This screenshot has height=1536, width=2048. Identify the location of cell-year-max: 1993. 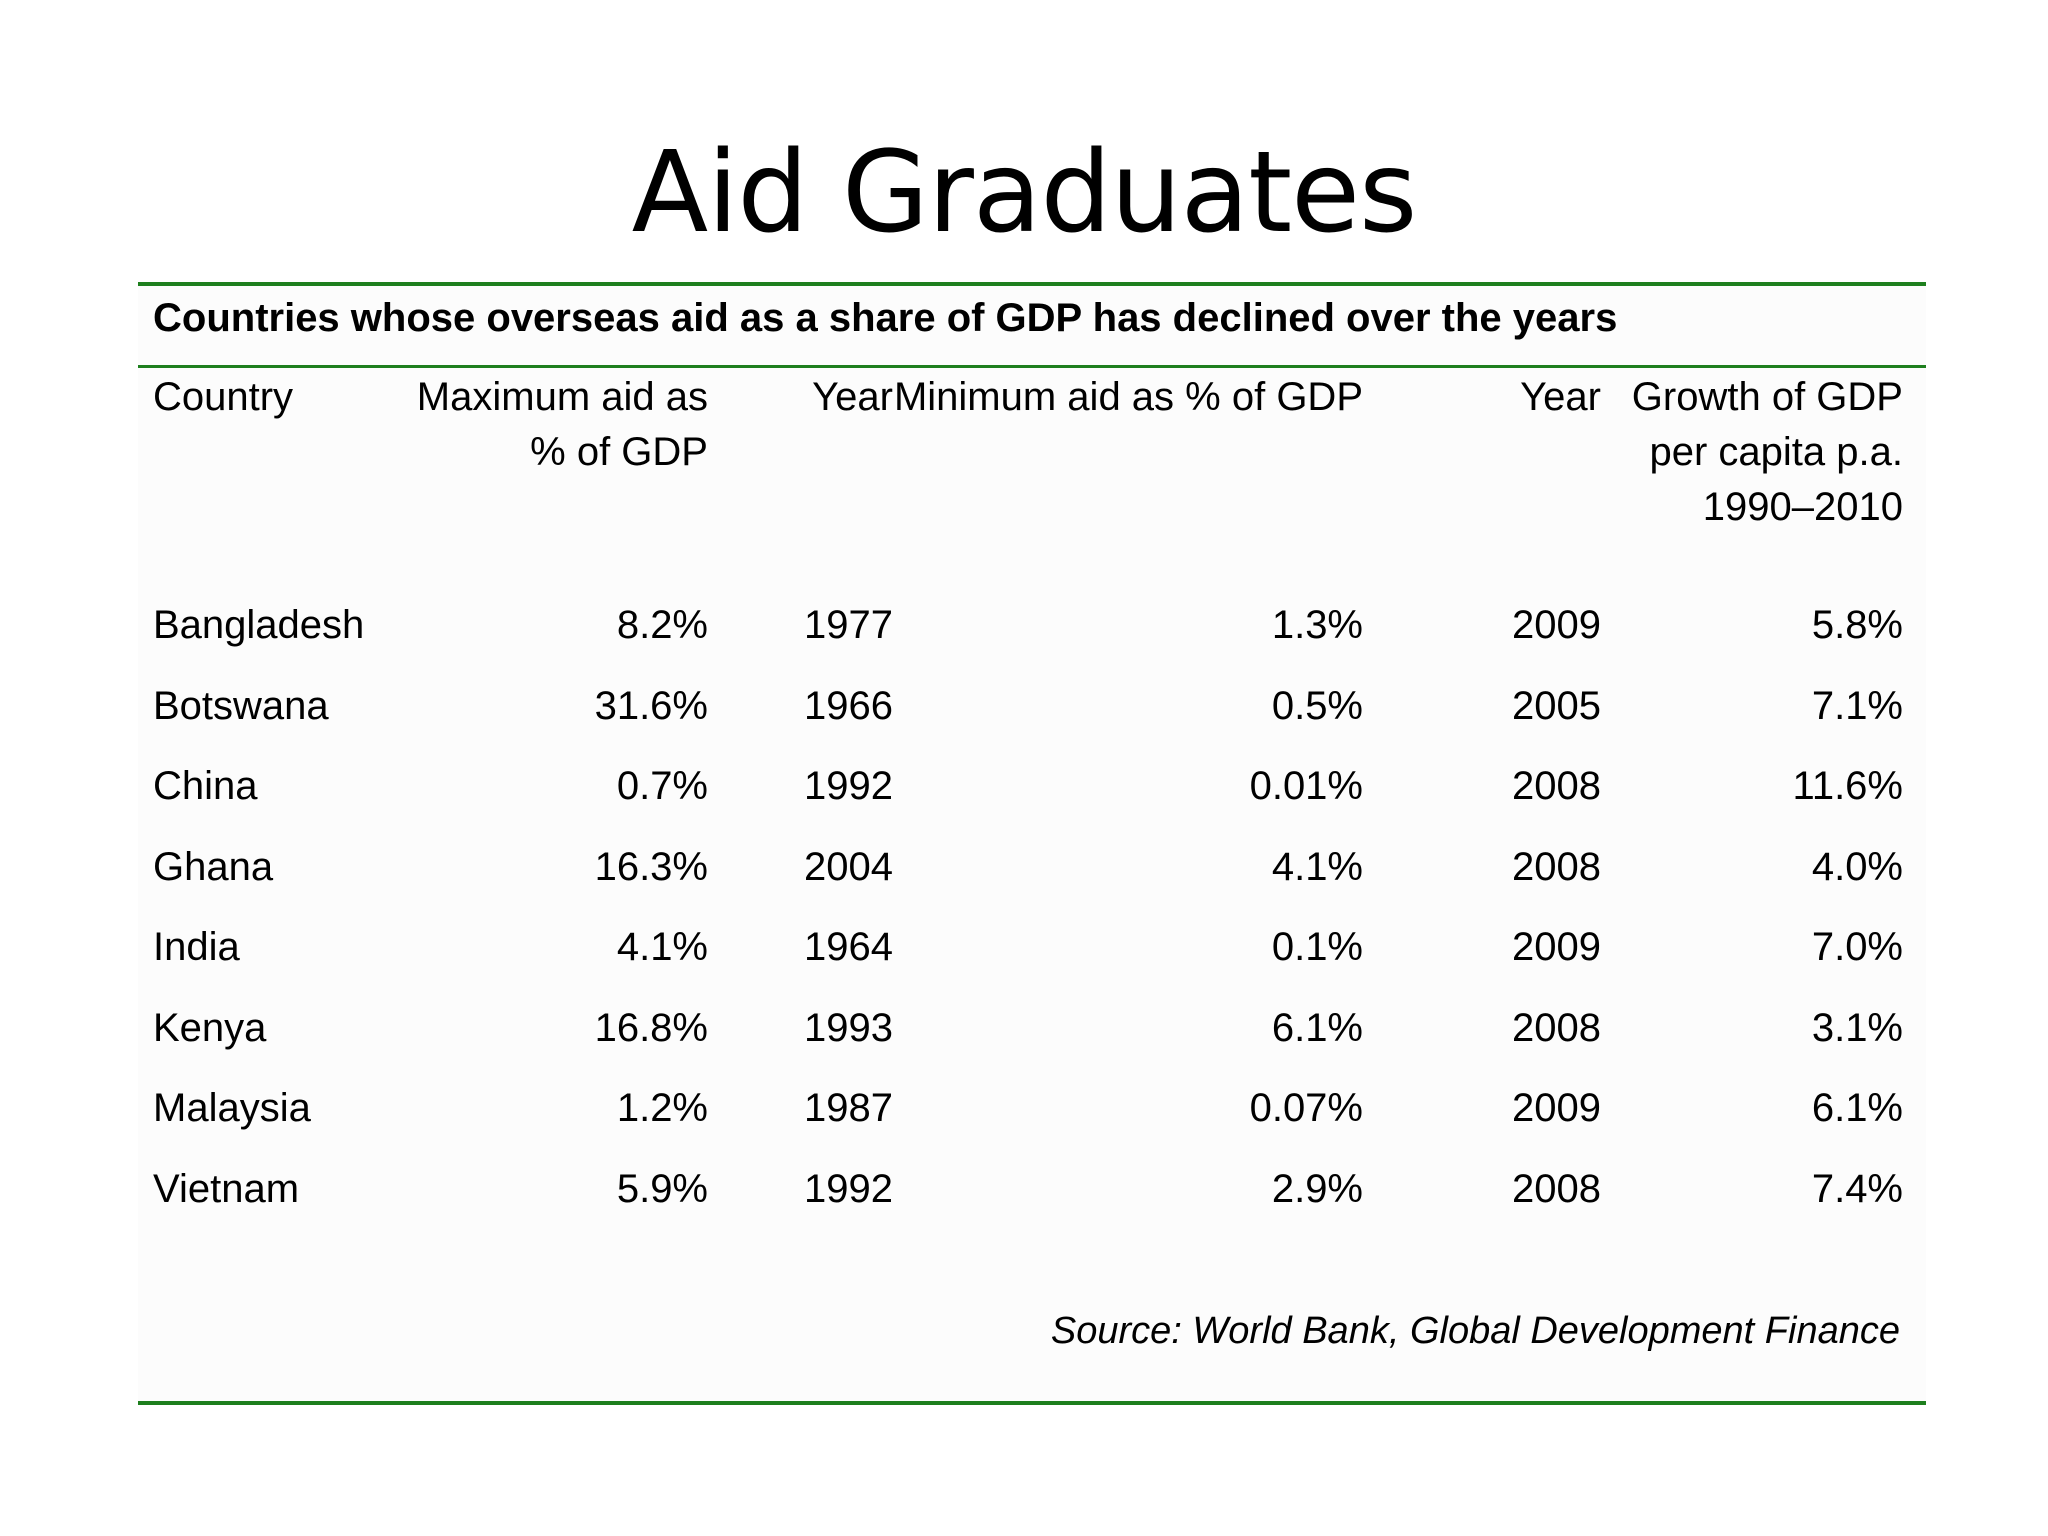
(848, 1027).